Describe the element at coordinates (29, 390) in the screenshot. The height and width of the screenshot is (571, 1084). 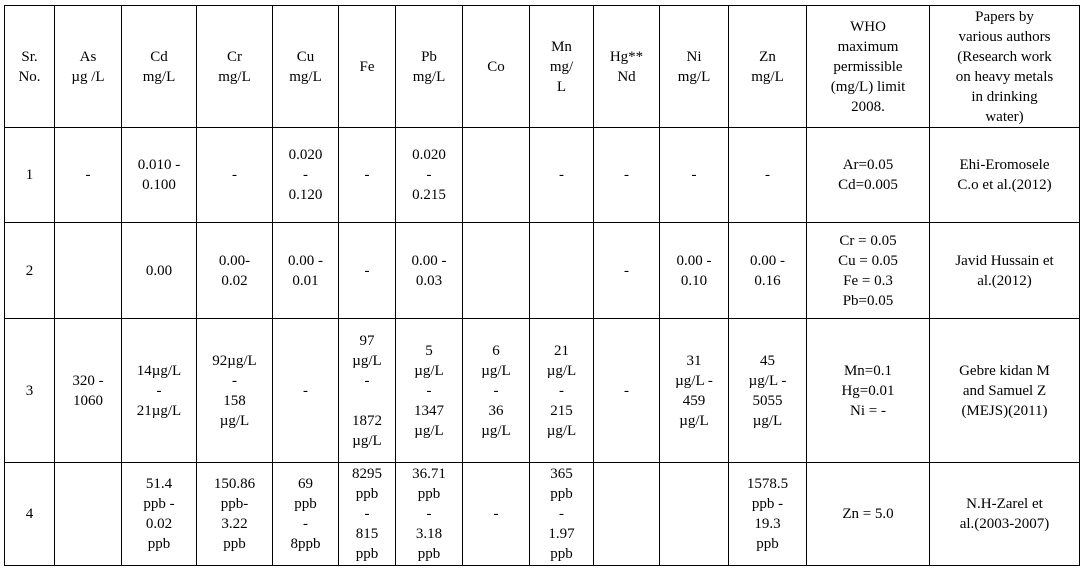
I see `cell-sr-no: 3` at that location.